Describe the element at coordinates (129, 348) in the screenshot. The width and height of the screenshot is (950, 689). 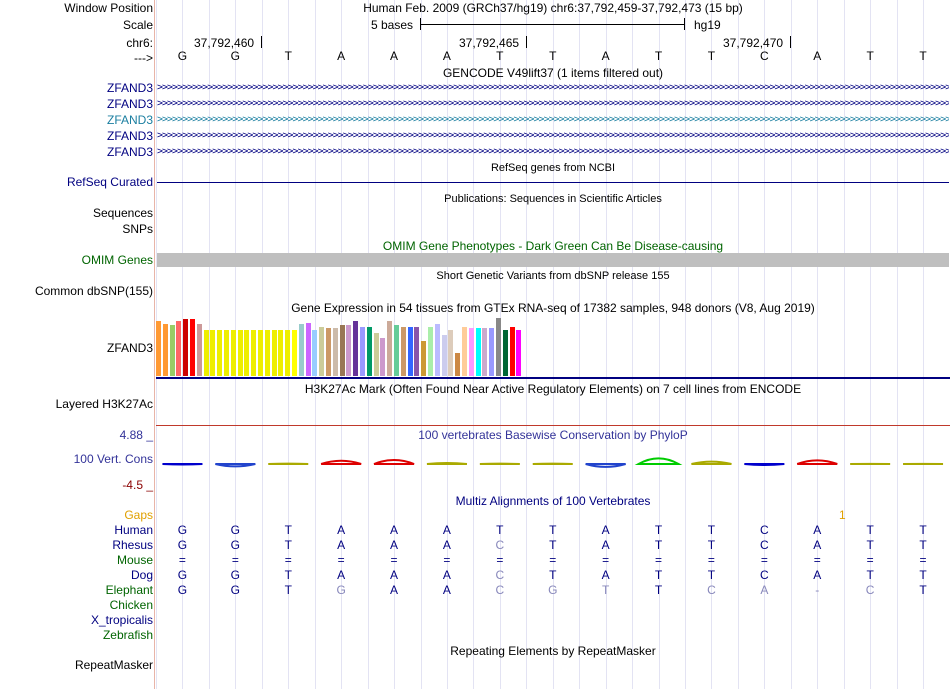
I see `gtex-label: ZFAND3` at that location.